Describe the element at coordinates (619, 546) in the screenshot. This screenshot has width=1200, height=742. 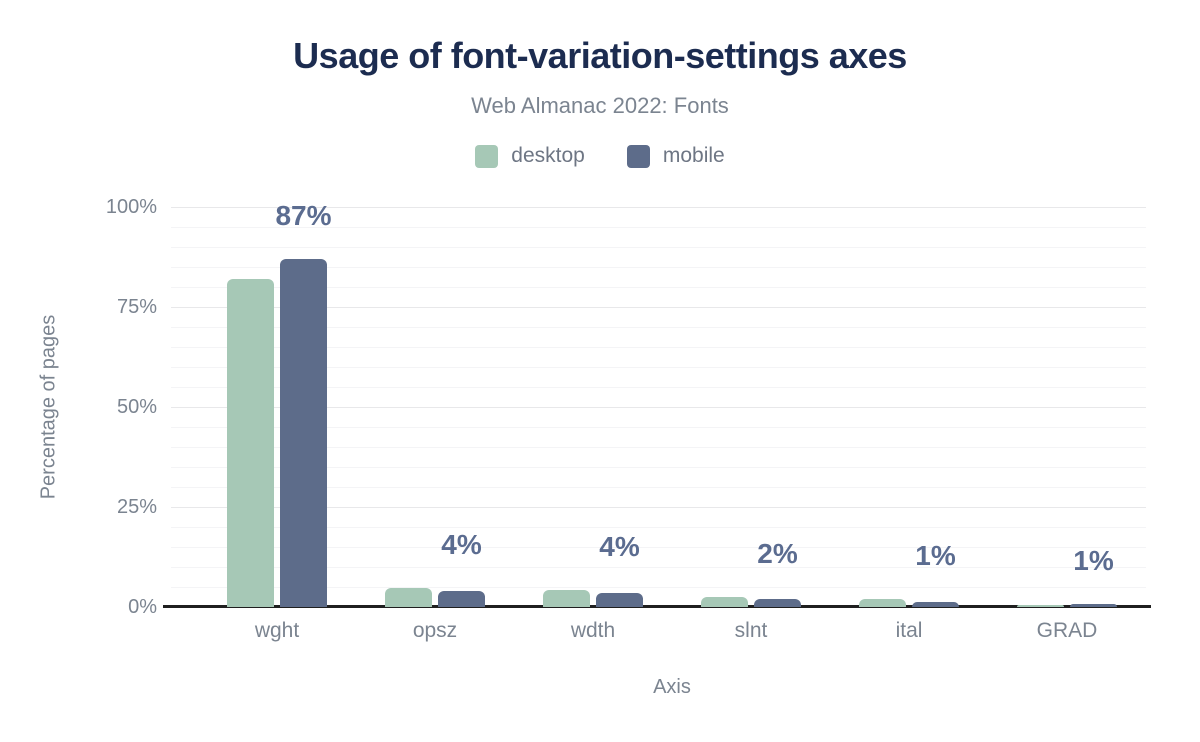
I see `bar-value-label-wdth: 4%` at that location.